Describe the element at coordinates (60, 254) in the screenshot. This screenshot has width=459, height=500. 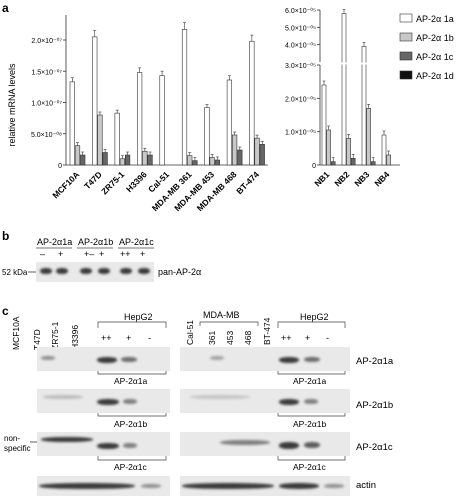
I see `sign-2: +` at that location.